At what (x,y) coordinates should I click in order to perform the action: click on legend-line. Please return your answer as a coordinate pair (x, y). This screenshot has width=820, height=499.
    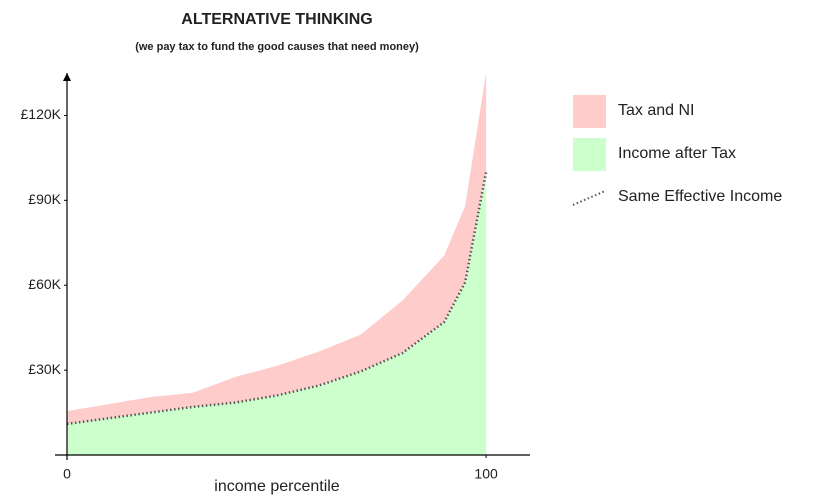
    Looking at the image, I should click on (589, 198).